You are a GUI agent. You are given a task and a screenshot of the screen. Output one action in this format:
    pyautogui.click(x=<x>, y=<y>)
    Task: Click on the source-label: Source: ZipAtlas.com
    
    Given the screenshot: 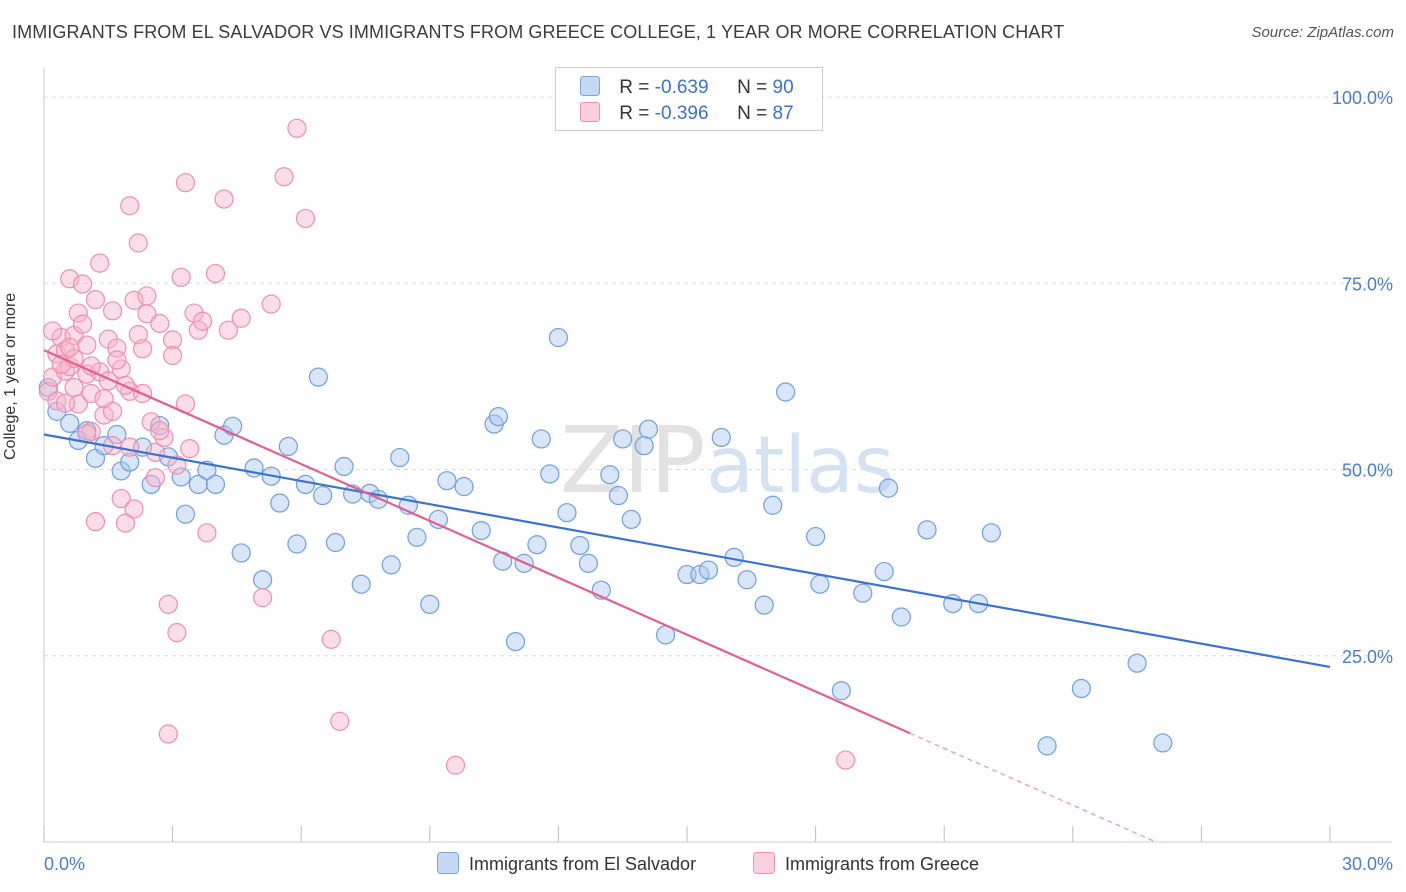 What is the action you would take?
    pyautogui.click(x=1322, y=32)
    